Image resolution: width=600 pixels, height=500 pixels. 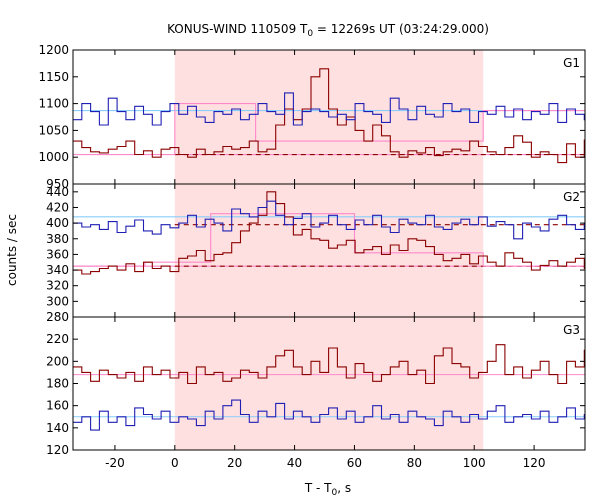 I want to click on x-axis-title: T - T0, s, so click(x=327, y=489).